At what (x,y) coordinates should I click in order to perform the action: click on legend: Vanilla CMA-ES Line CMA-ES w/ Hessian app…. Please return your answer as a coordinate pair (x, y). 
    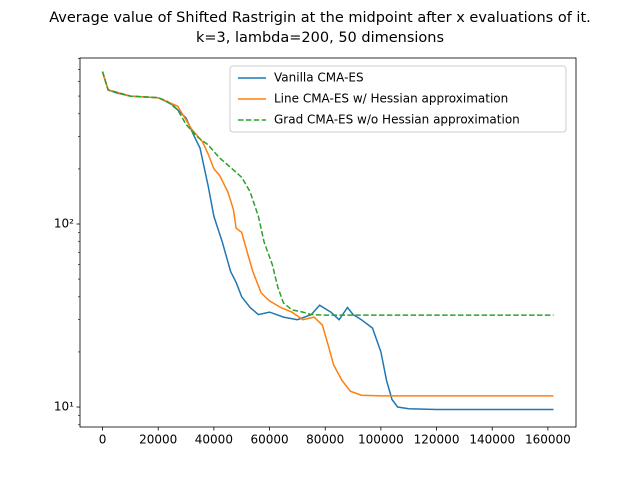
    Looking at the image, I should click on (398, 99).